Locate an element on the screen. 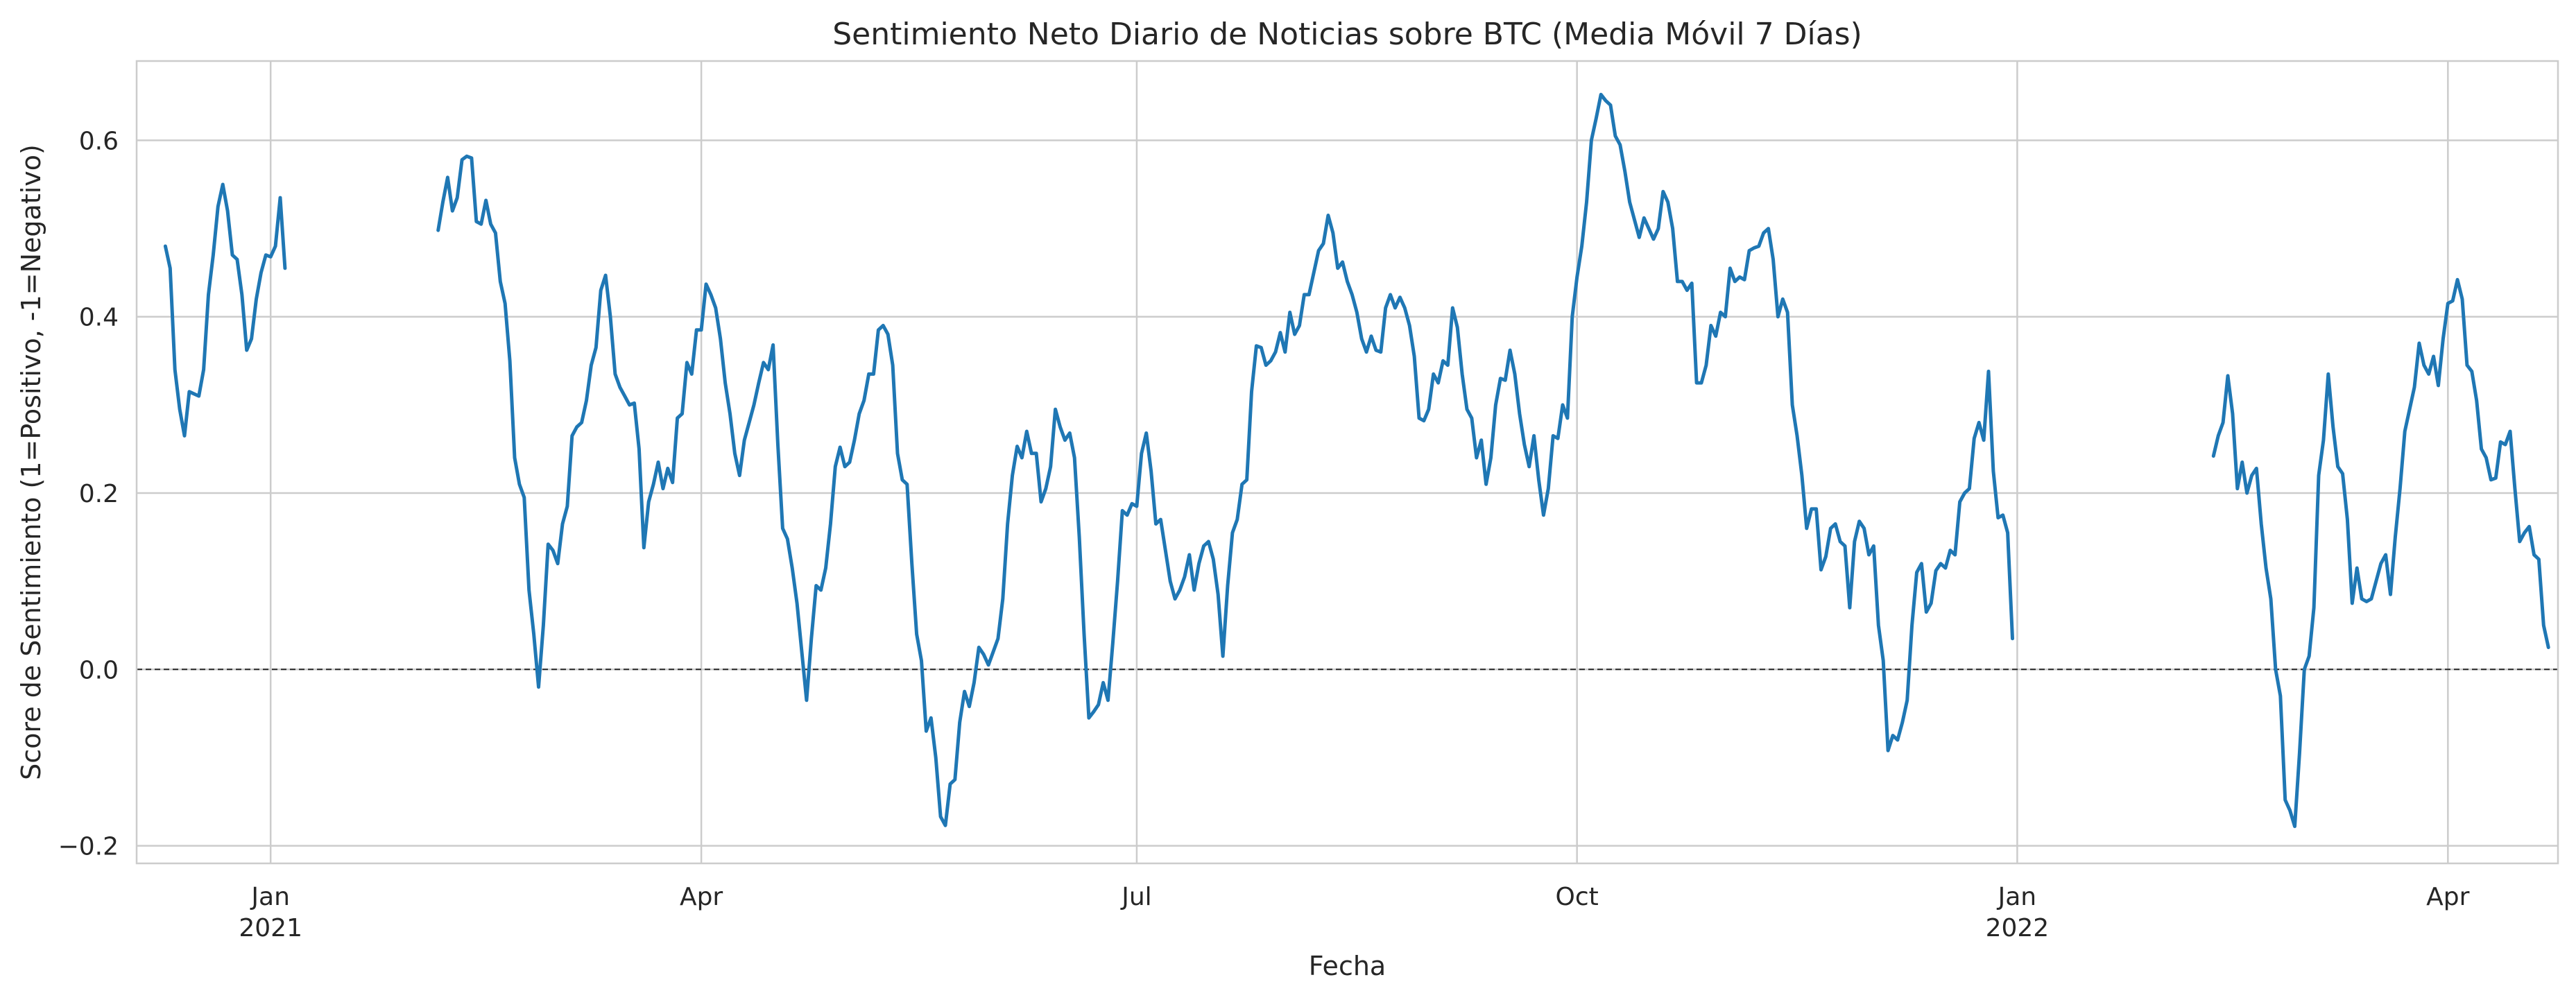 The image size is (2576, 1000). y-tick-label: 0.4 is located at coordinates (99, 318).